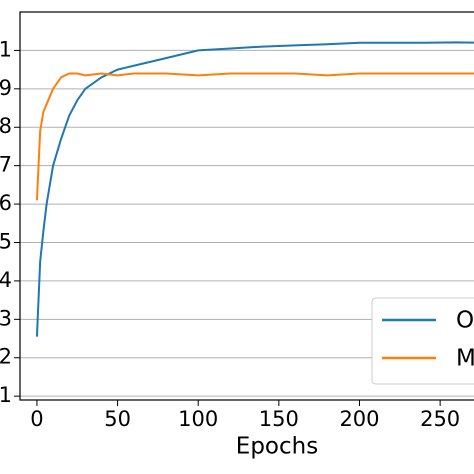 Image resolution: width=474 pixels, height=474 pixels. I want to click on y-tick-label: 0.6, so click(6, 203).